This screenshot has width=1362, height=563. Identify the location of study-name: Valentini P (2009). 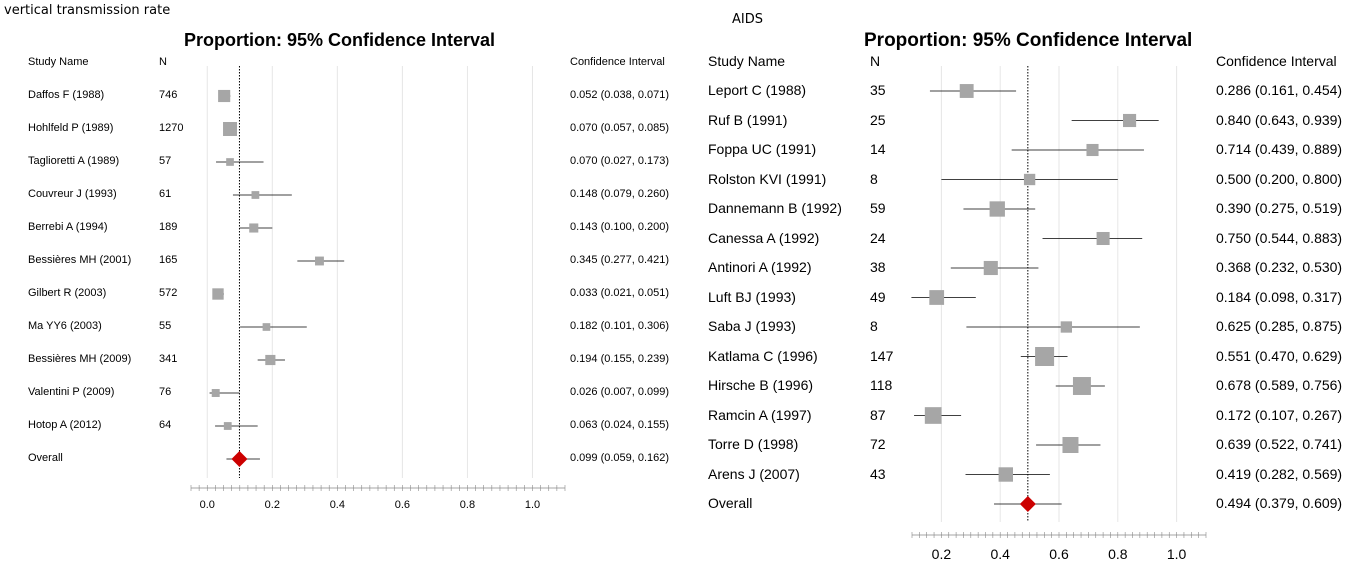
(71, 392).